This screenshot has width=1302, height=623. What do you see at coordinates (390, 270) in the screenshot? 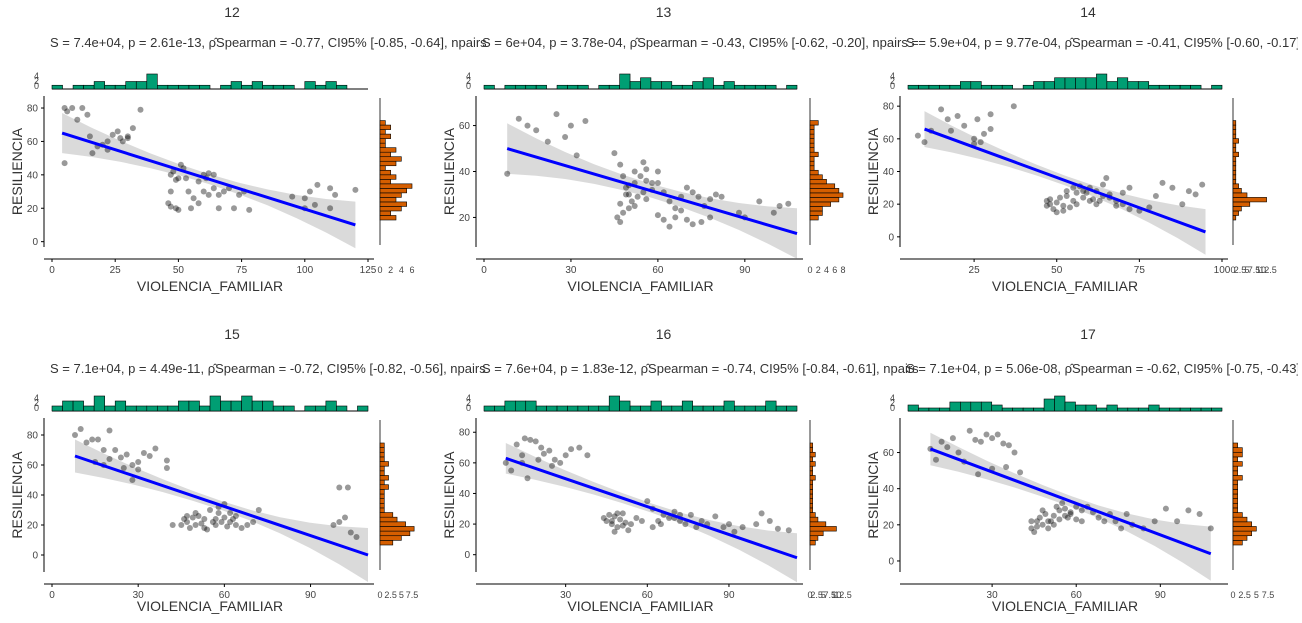
I see `right-hist-tick: 2` at bounding box center [390, 270].